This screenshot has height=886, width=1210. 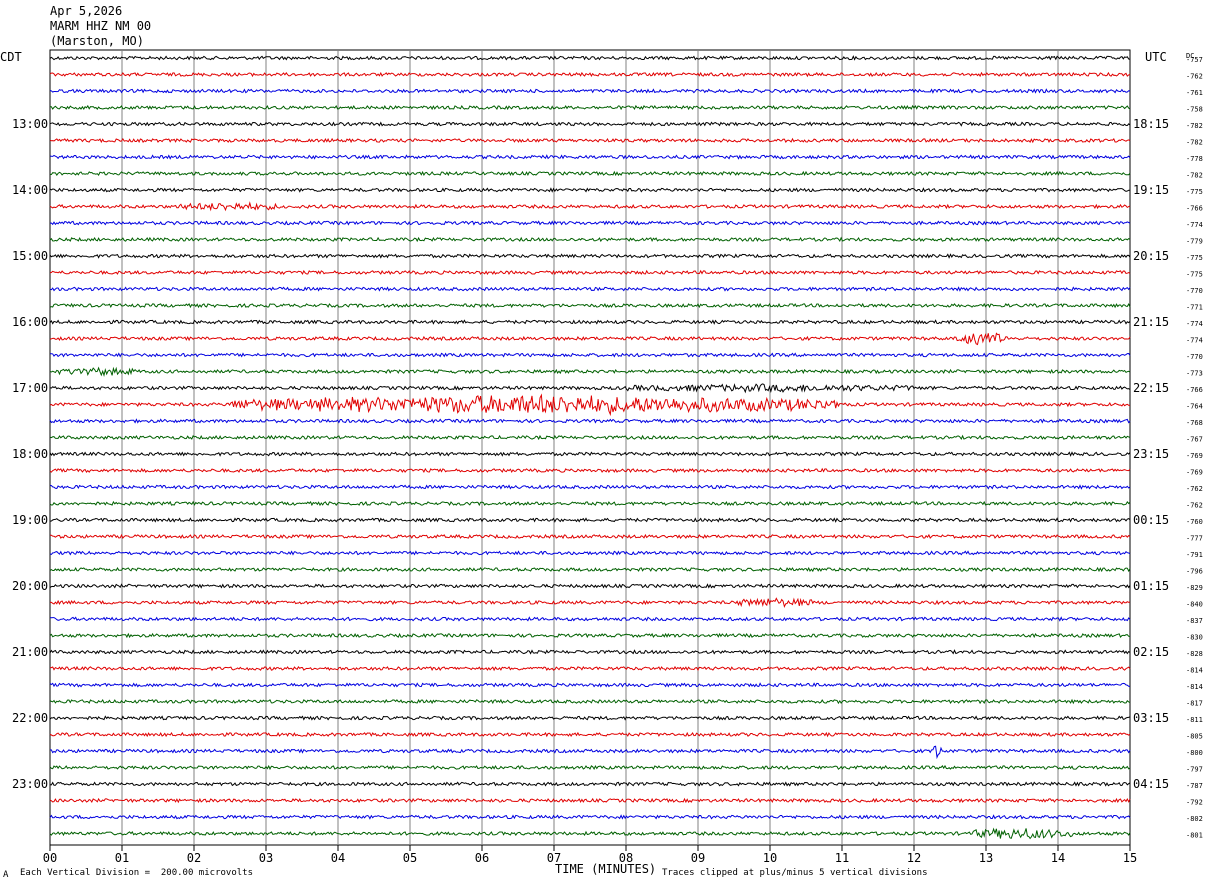 I want to click on x-tick-label: 04, so click(x=338, y=858).